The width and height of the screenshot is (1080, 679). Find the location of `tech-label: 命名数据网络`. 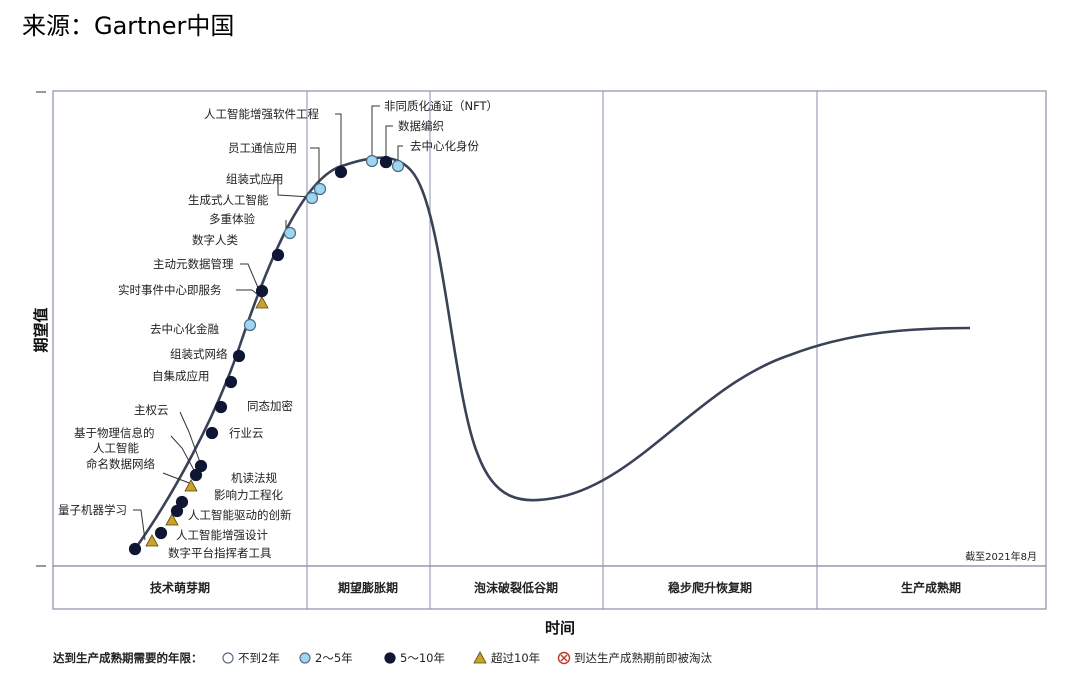

tech-label: 命名数据网络 is located at coordinates (120, 464).